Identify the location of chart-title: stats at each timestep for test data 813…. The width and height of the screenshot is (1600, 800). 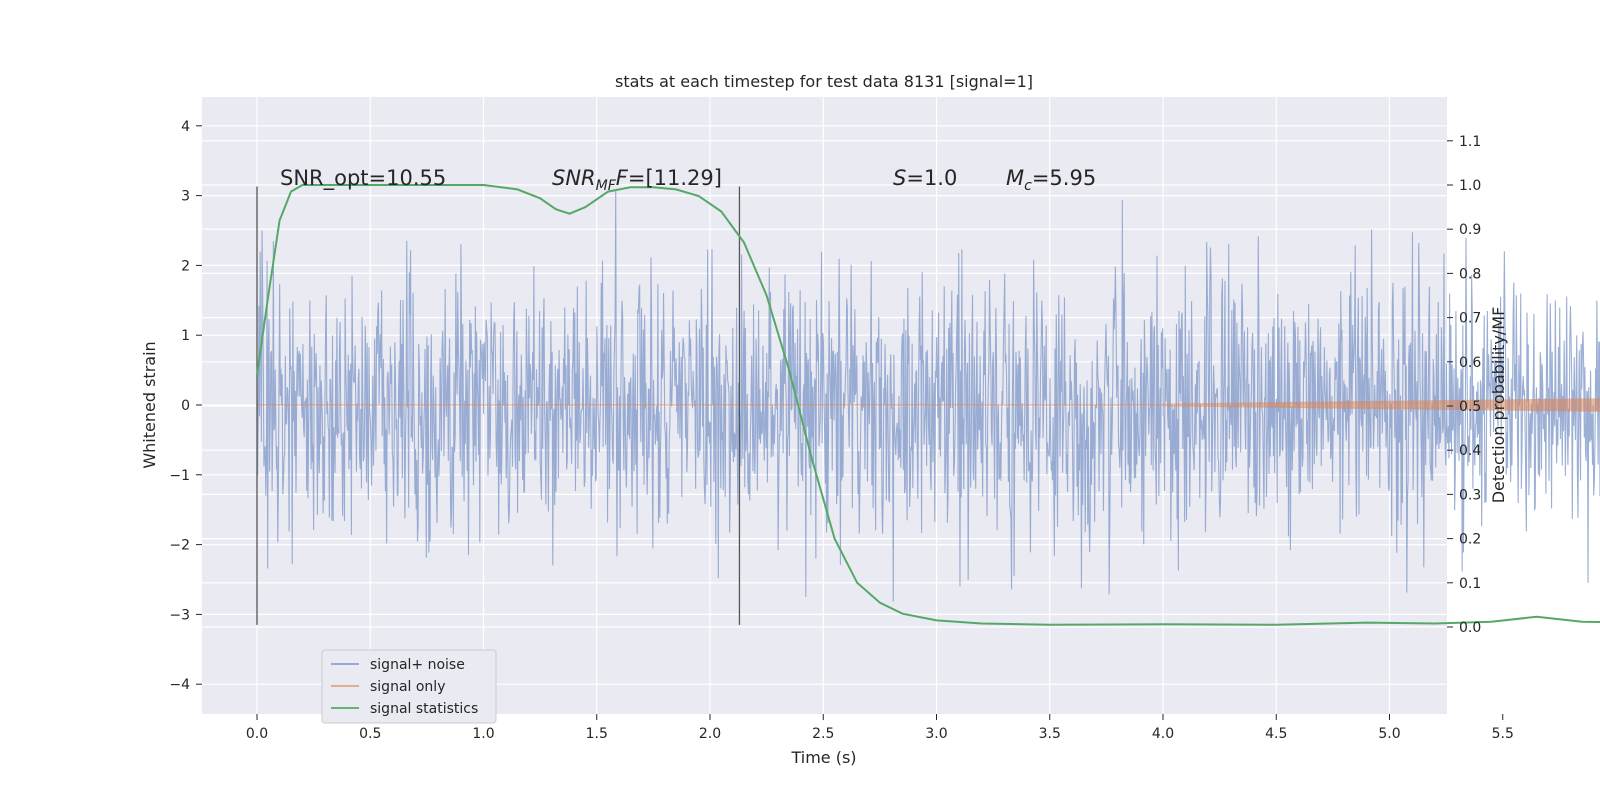
(824, 81).